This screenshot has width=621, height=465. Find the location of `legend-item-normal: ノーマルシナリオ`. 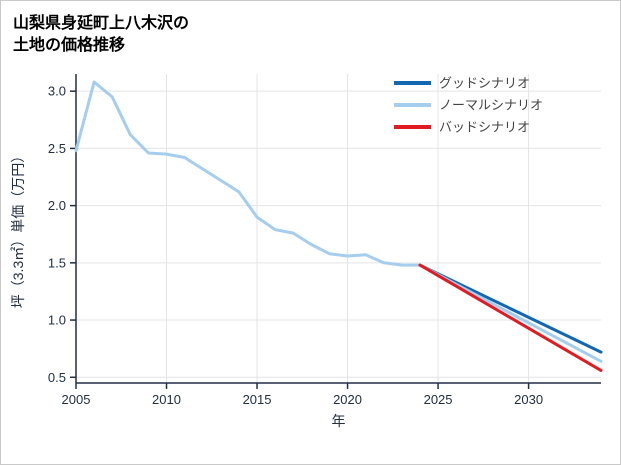

legend-item-normal: ノーマルシナリオ is located at coordinates (468, 104).